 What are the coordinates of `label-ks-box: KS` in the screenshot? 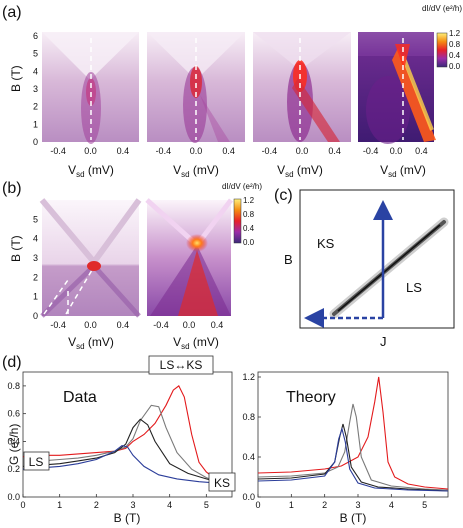 It's located at (222, 483).